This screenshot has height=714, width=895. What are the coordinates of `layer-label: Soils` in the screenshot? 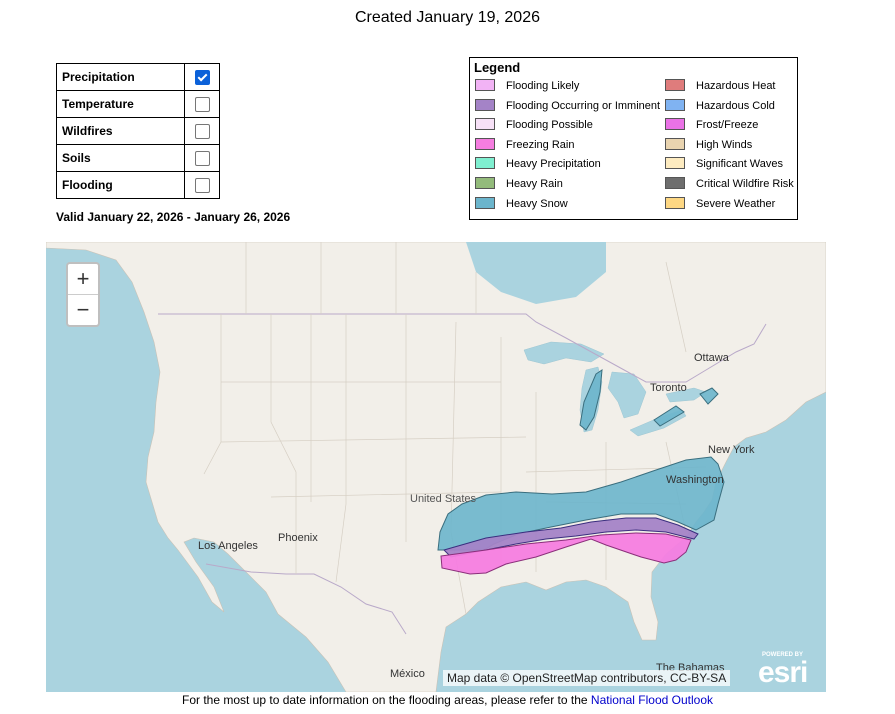 It's located at (120, 158).